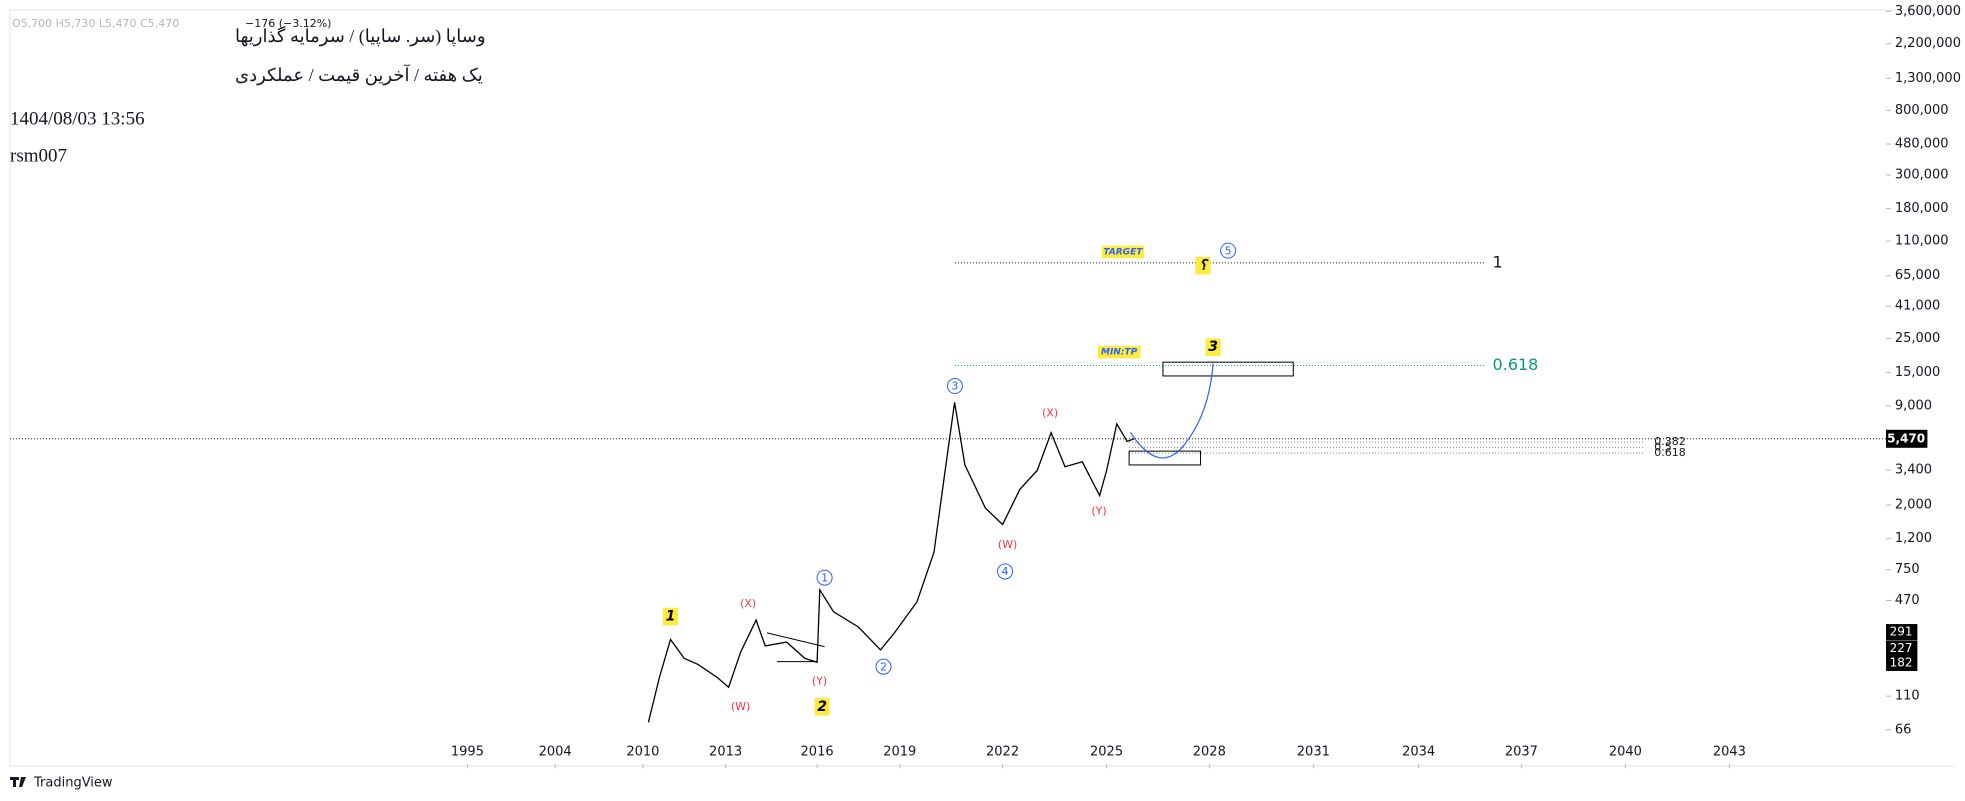 The height and width of the screenshot is (801, 1965). I want to click on y-tick-label: 2,200,000, so click(1928, 43).